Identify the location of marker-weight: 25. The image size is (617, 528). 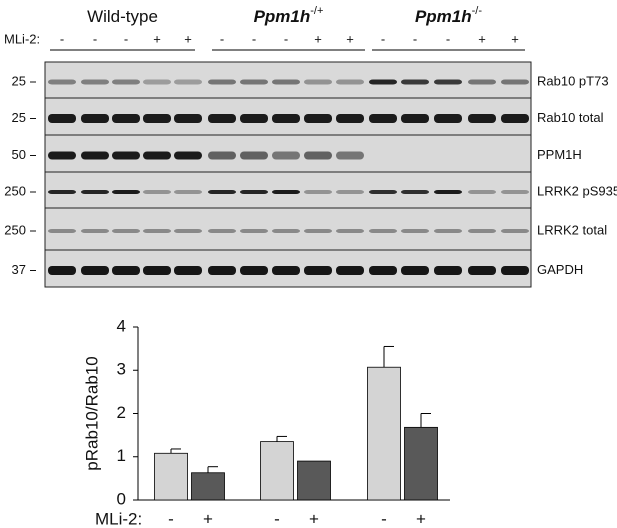
(19, 117).